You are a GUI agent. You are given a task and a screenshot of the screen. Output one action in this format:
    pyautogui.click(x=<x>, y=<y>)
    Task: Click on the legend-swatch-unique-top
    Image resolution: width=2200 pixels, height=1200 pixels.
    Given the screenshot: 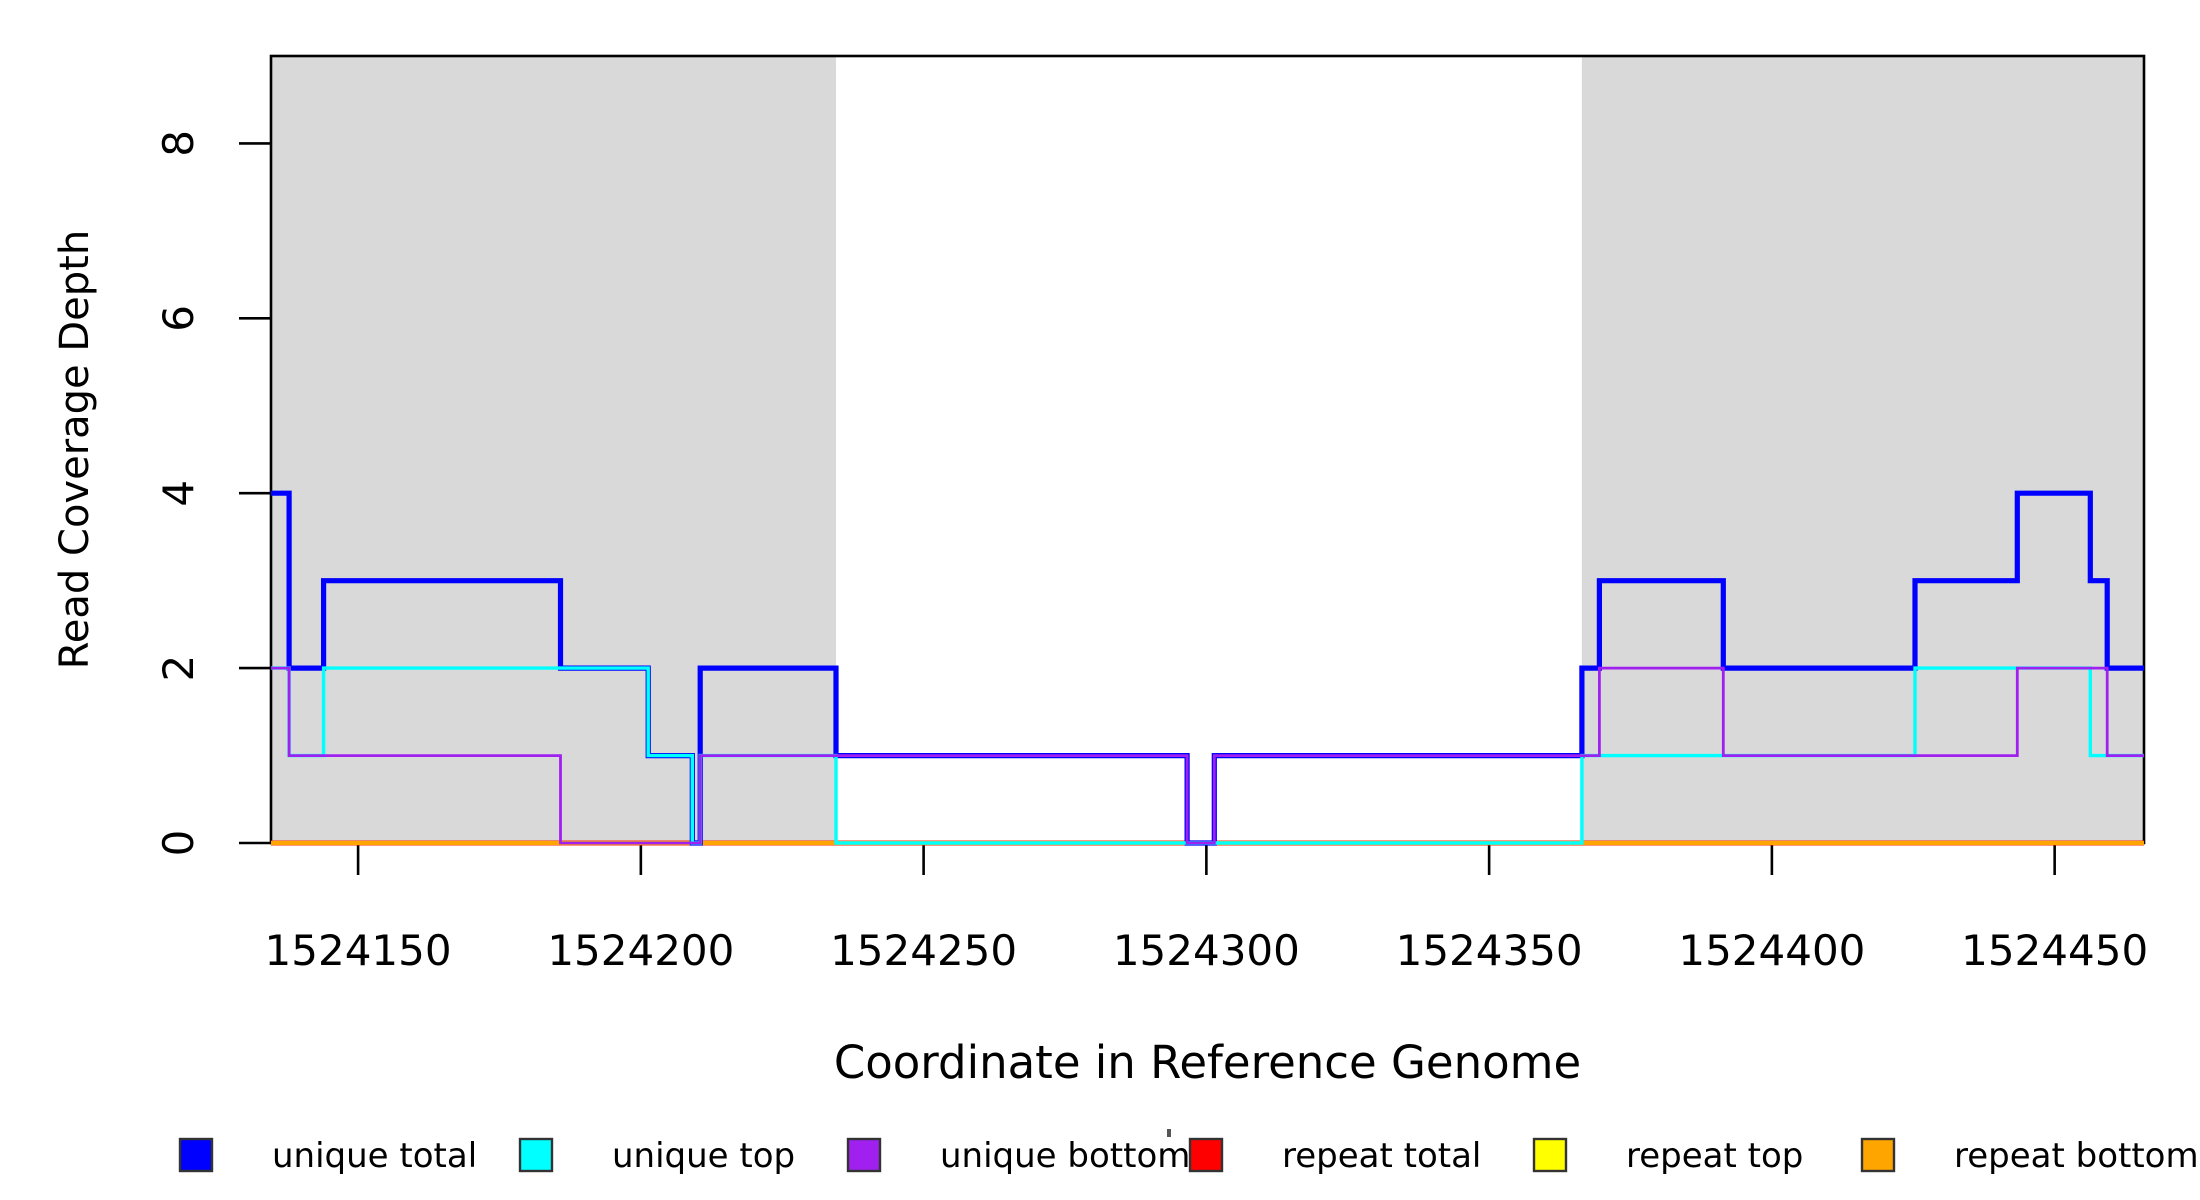 What is the action you would take?
    pyautogui.click(x=536, y=1155)
    